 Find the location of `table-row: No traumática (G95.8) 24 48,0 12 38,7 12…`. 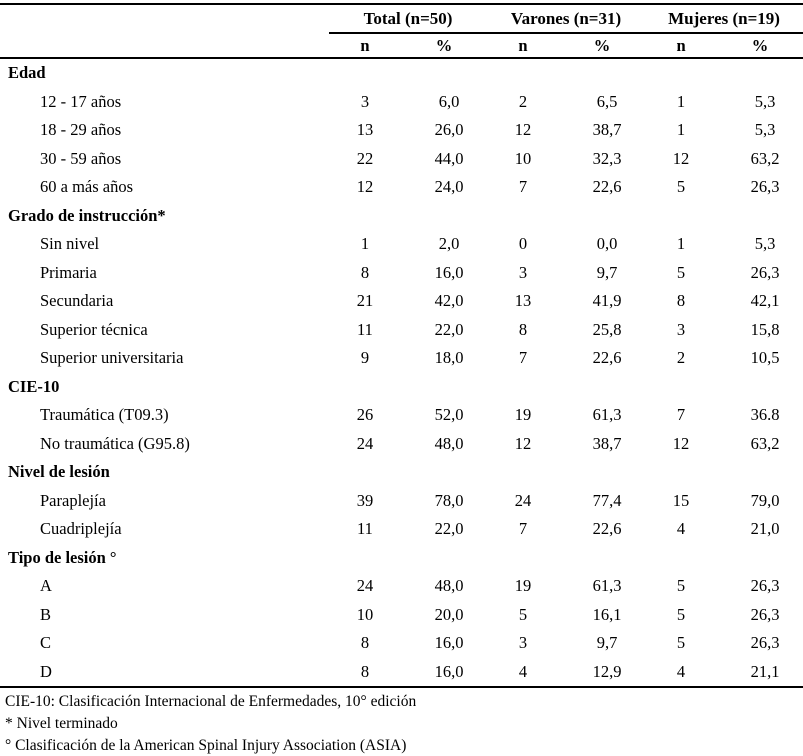

table-row: No traumática (G95.8) 24 48,0 12 38,7 12… is located at coordinates (401, 444).